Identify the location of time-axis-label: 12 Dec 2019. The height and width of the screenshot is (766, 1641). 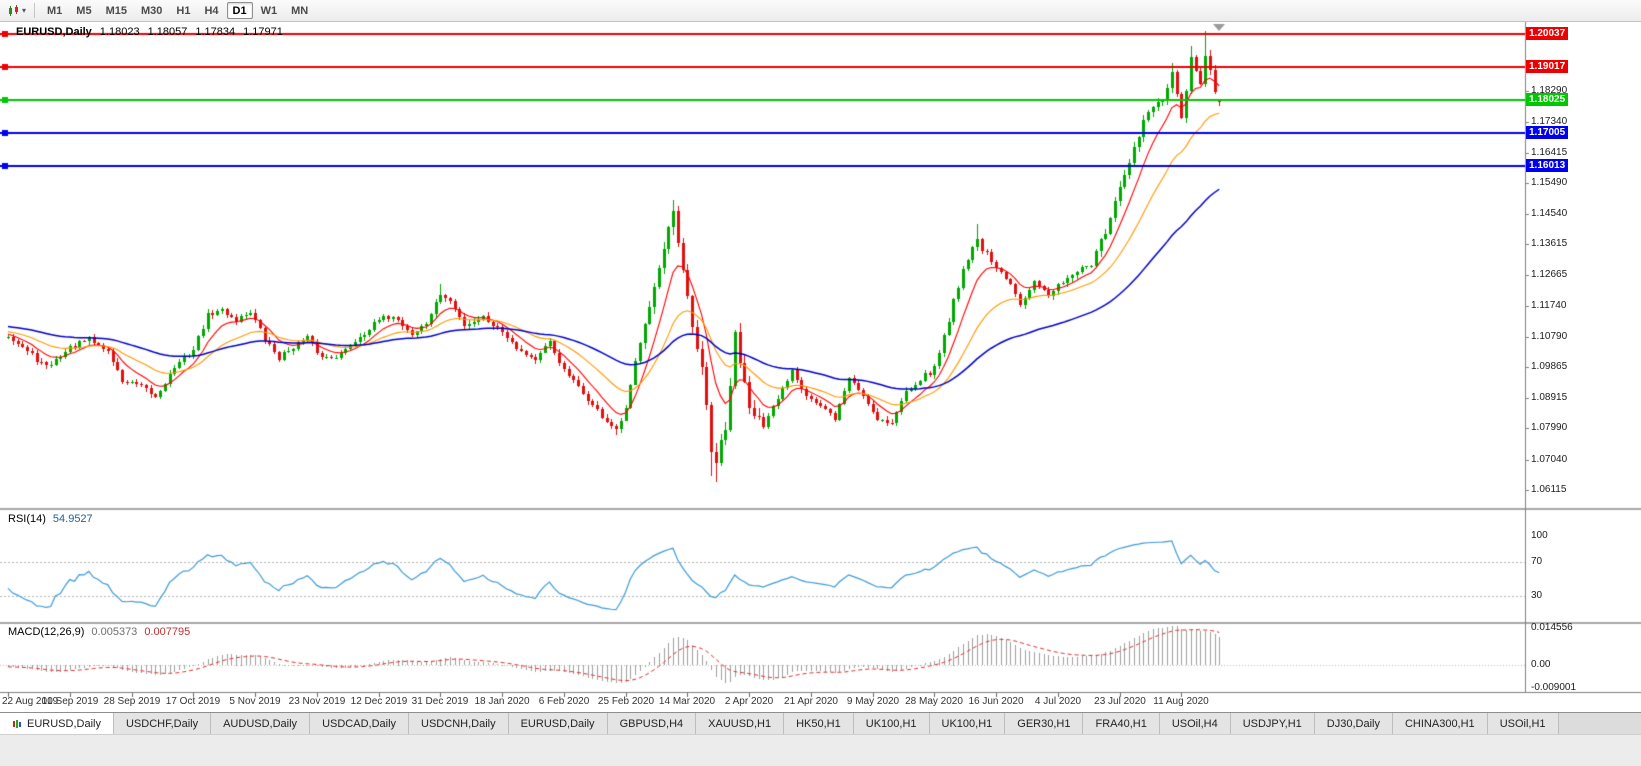
(379, 701).